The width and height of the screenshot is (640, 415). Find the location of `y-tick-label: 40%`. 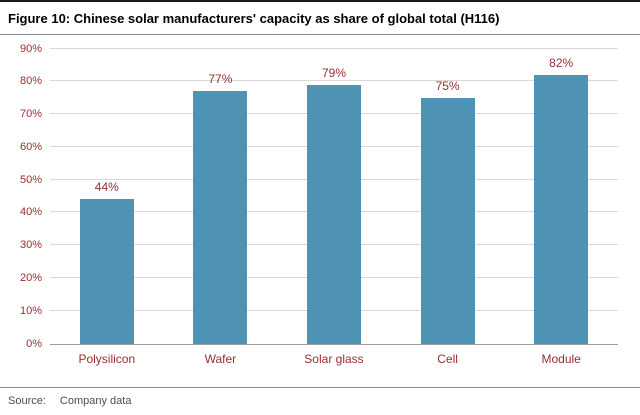

y-tick-label: 40% is located at coordinates (30, 212).